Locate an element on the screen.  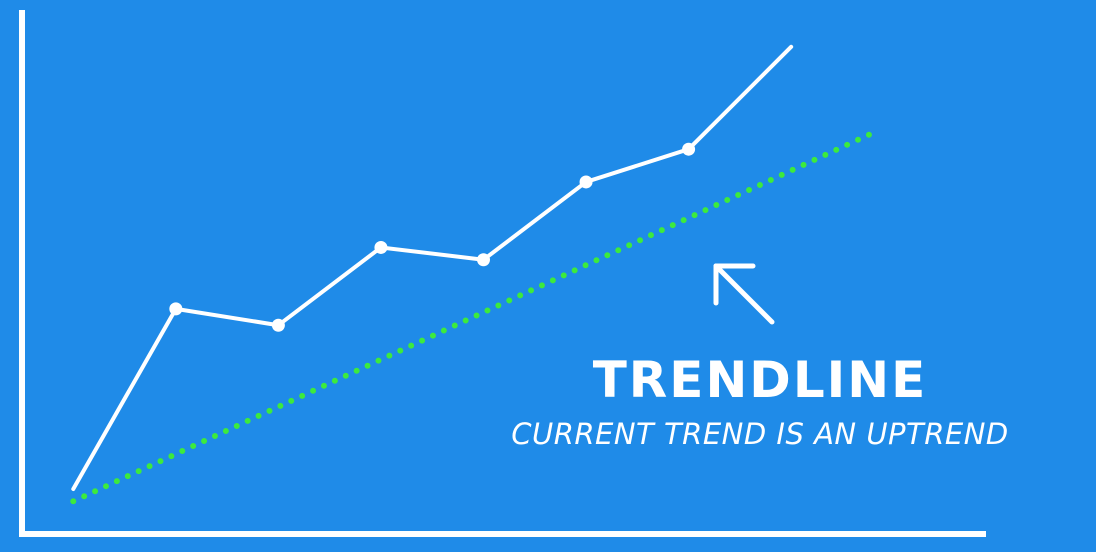
arrow-up-left-icon is located at coordinates (744, 294).